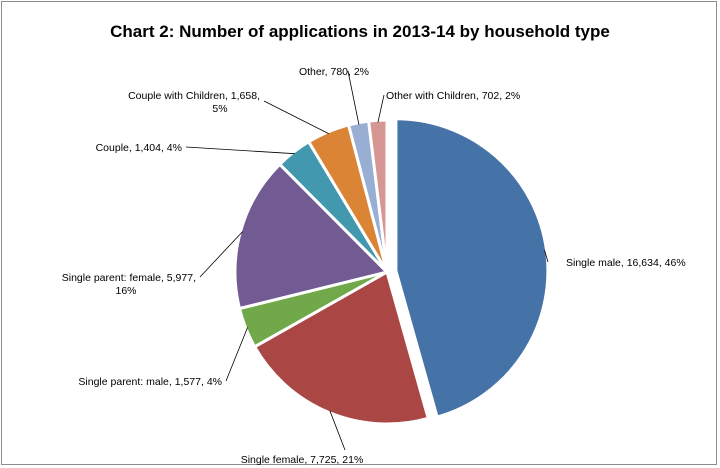 This screenshot has height=468, width=720. Describe the element at coordinates (139, 148) in the screenshot. I see `slice-label: Couple, 1,404, 4%` at that location.